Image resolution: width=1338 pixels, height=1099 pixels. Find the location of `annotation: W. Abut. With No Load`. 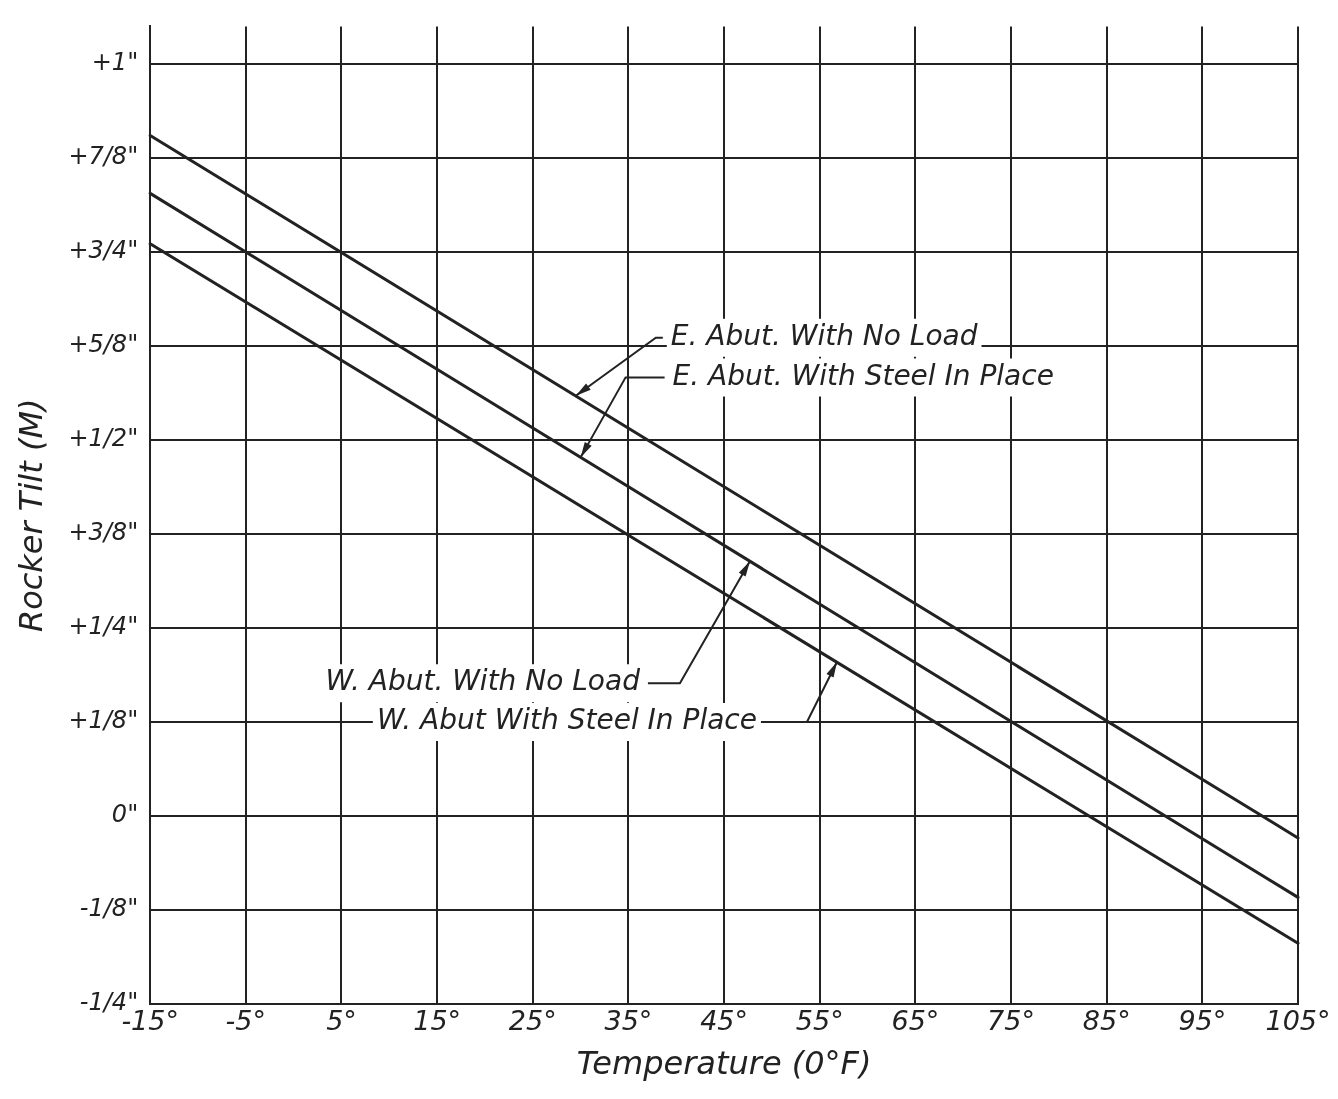

annotation: W. Abut. With No Load is located at coordinates (483, 681).